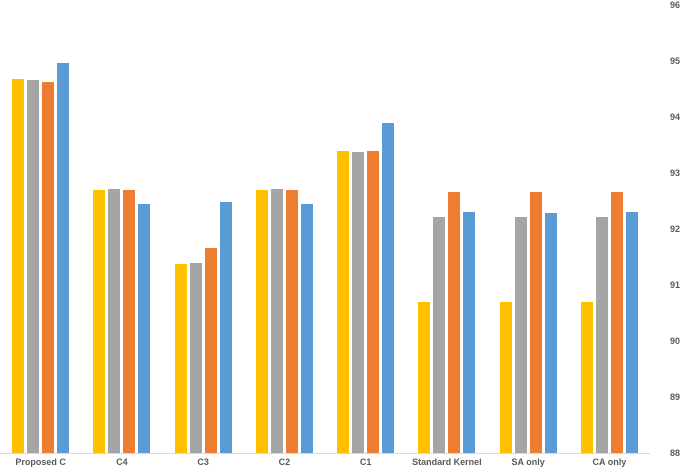  I want to click on bar-gray-c2, so click(276, 320).